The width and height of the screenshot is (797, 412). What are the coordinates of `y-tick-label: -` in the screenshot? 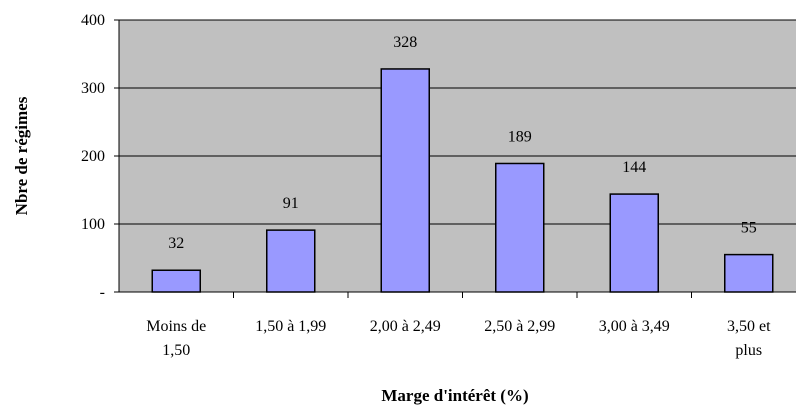 It's located at (102, 292).